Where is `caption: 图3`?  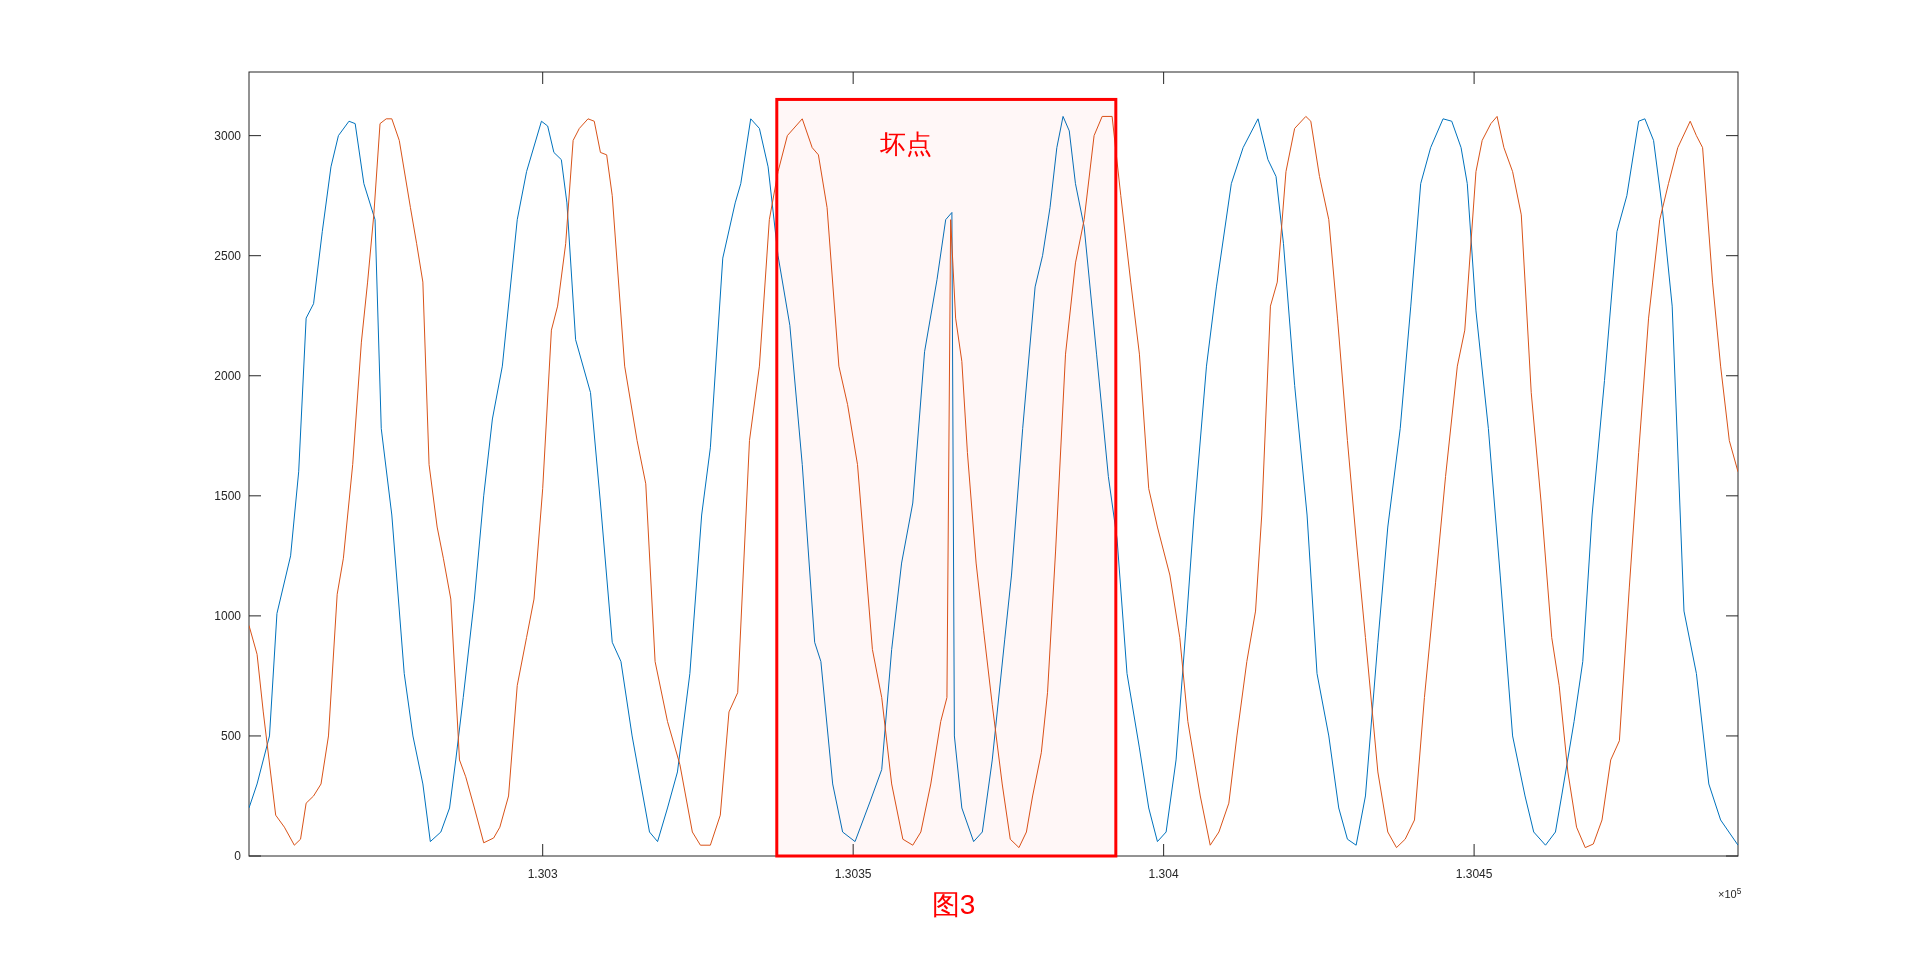
caption: 图3 is located at coordinates (953, 904).